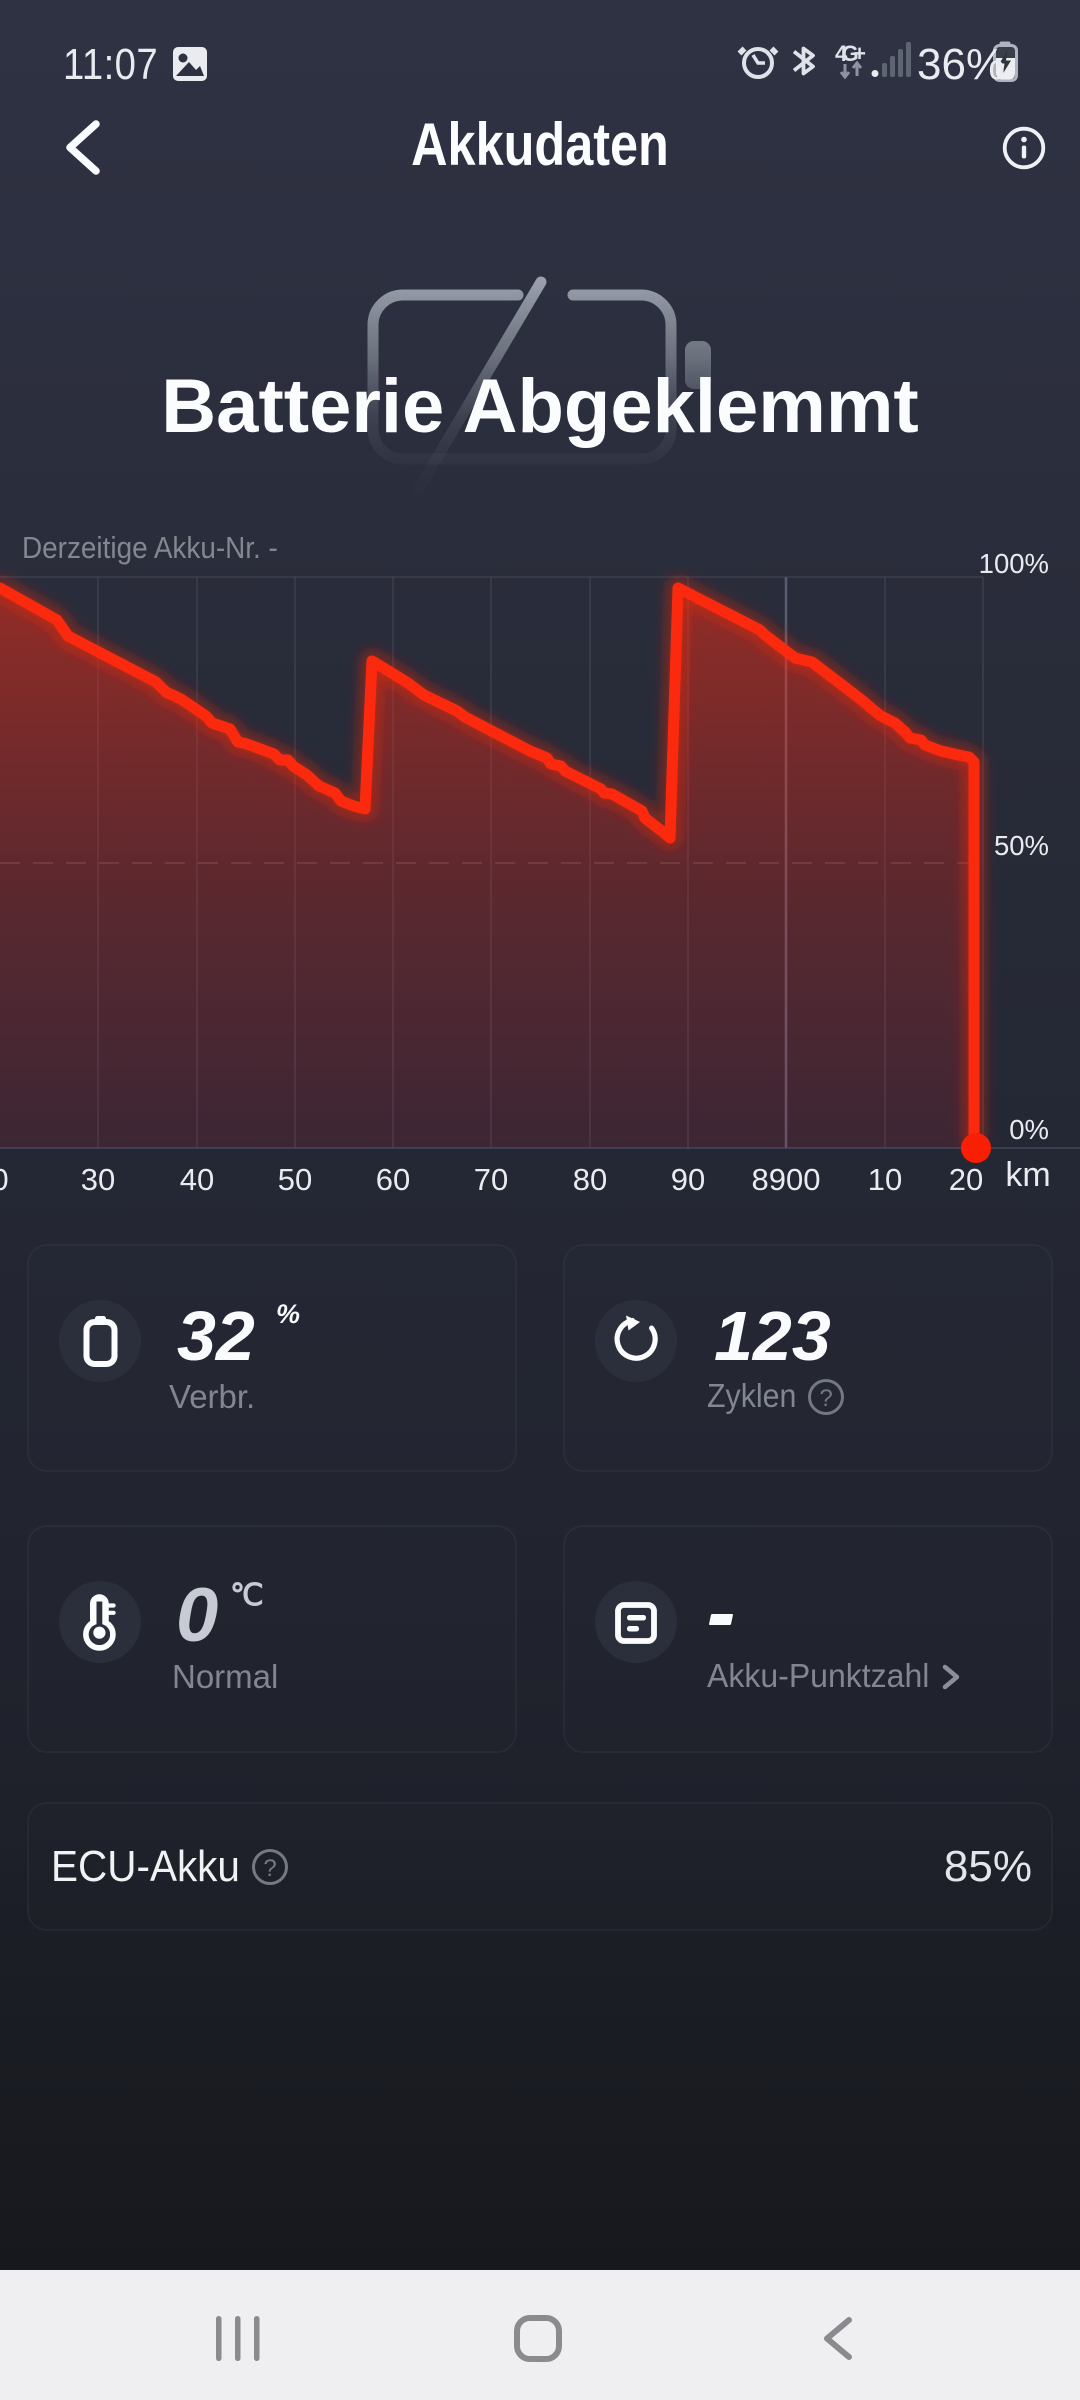  I want to click on svg-text: 0%, so click(1029, 1129).